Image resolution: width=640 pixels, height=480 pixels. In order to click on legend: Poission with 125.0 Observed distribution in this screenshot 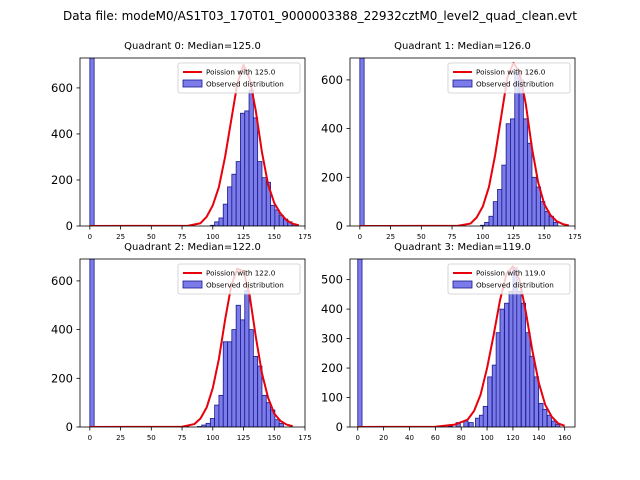, I will do `click(239, 78)`.